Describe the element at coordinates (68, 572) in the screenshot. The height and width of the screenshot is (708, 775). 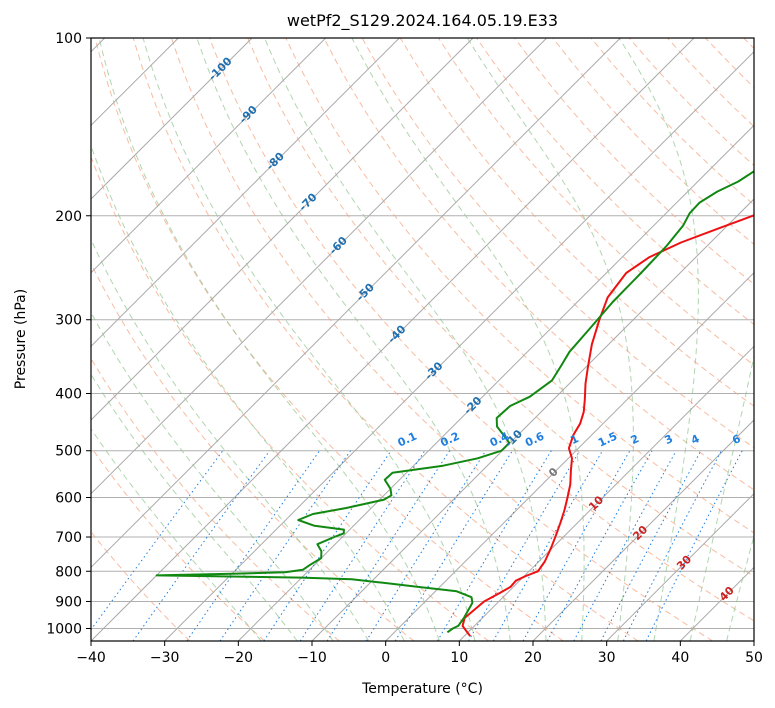
I see `y-tick-label: 800` at that location.